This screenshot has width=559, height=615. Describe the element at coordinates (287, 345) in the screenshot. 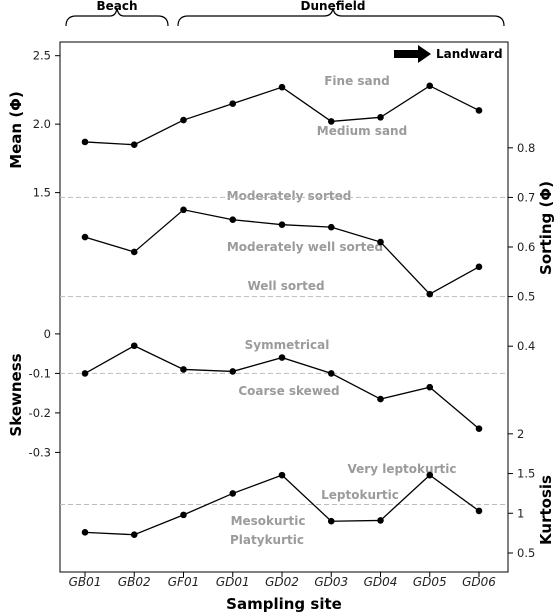

I see `zone-symmetrical: Symmetrical` at that location.